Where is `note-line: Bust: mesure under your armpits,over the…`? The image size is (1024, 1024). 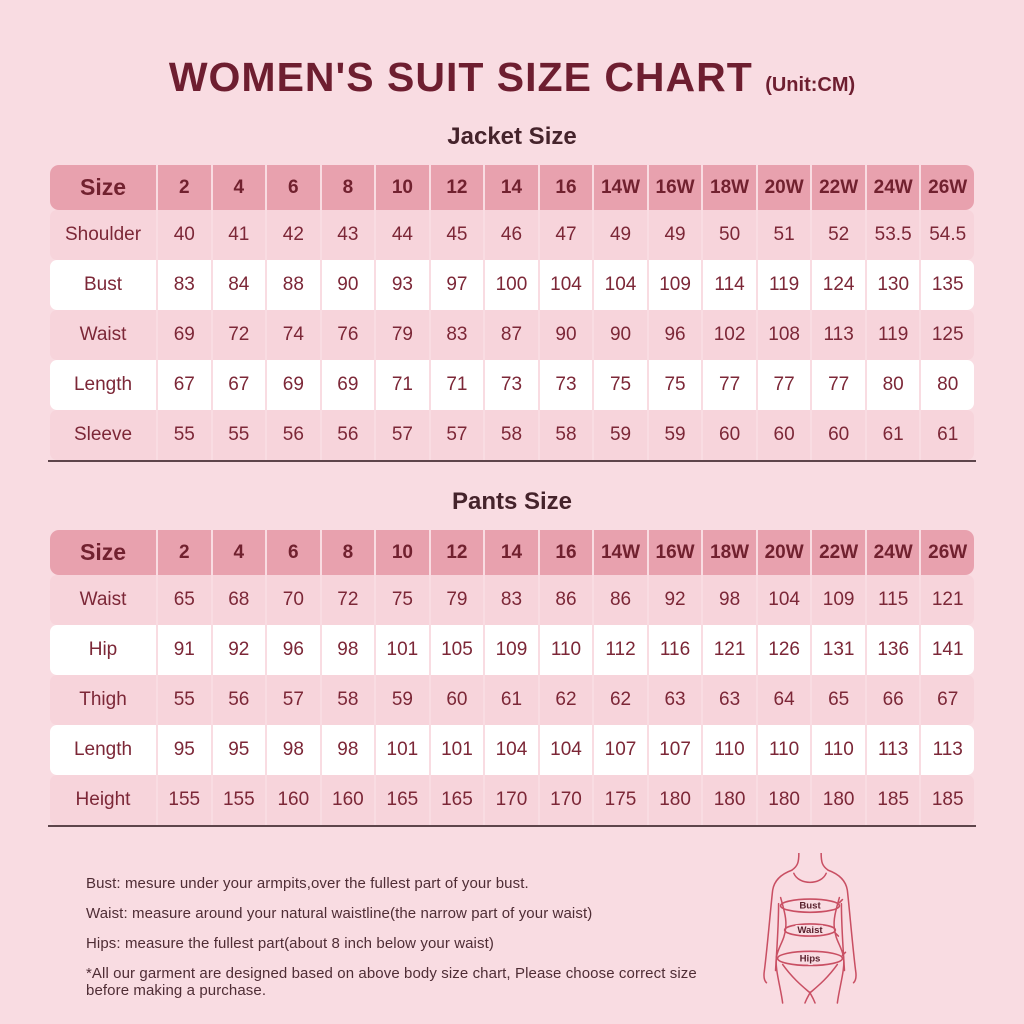
note-line: Bust: mesure under your armpits,over the… is located at coordinates (307, 883).